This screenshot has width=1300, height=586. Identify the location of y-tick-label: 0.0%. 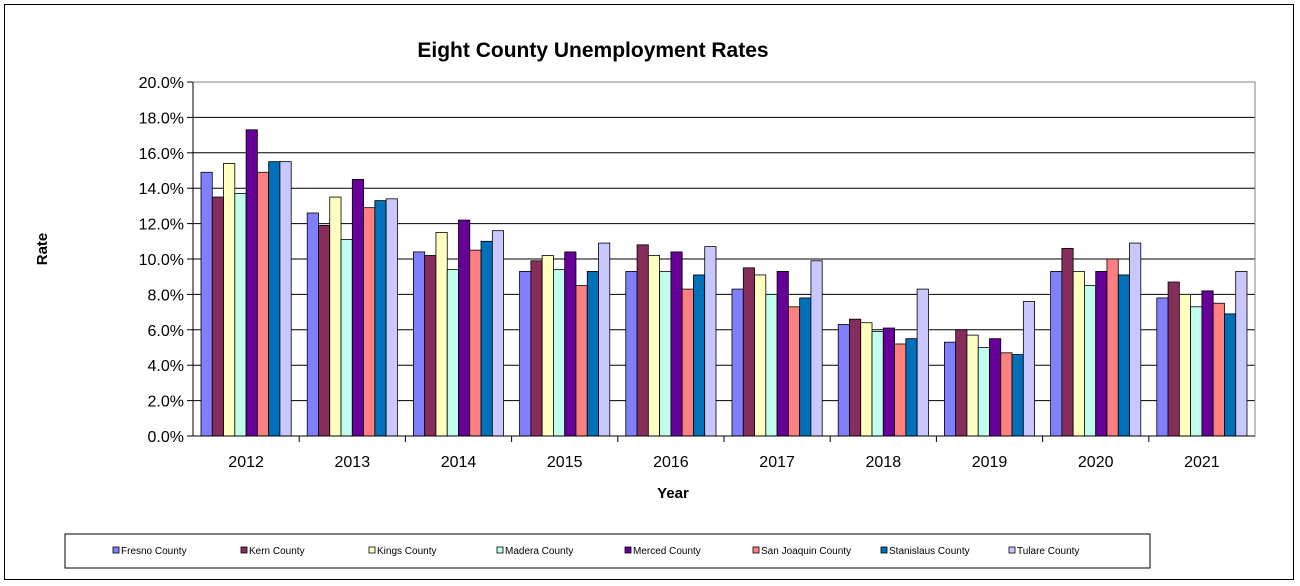
(166, 437).